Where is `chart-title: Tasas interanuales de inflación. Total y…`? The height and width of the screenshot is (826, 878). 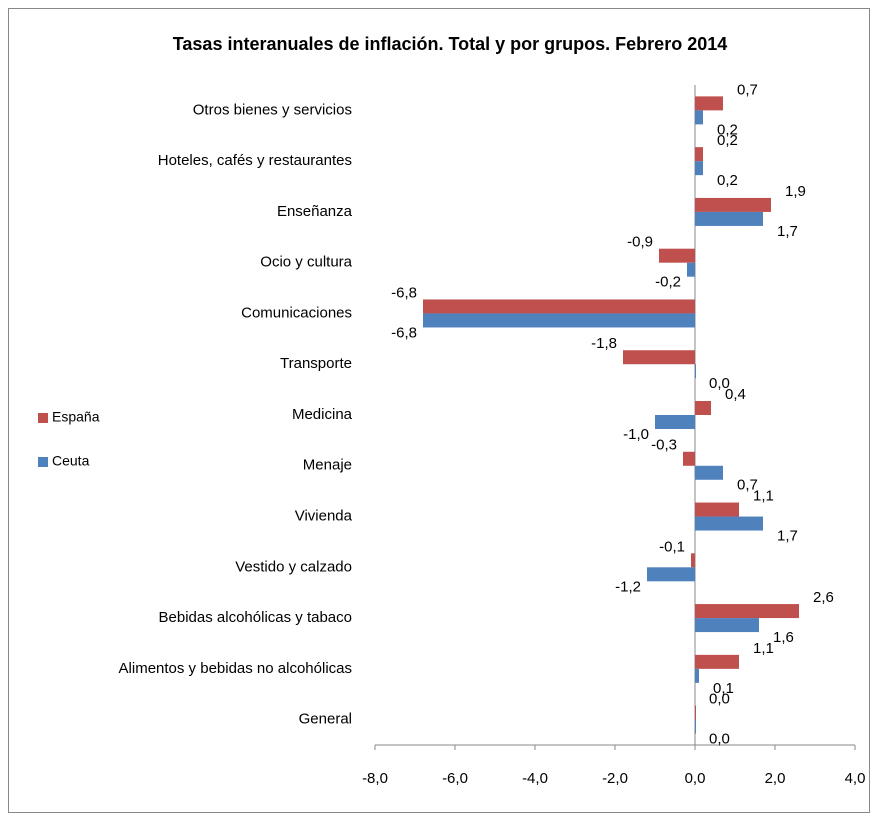 chart-title: Tasas interanuales de inflación. Total y… is located at coordinates (450, 44).